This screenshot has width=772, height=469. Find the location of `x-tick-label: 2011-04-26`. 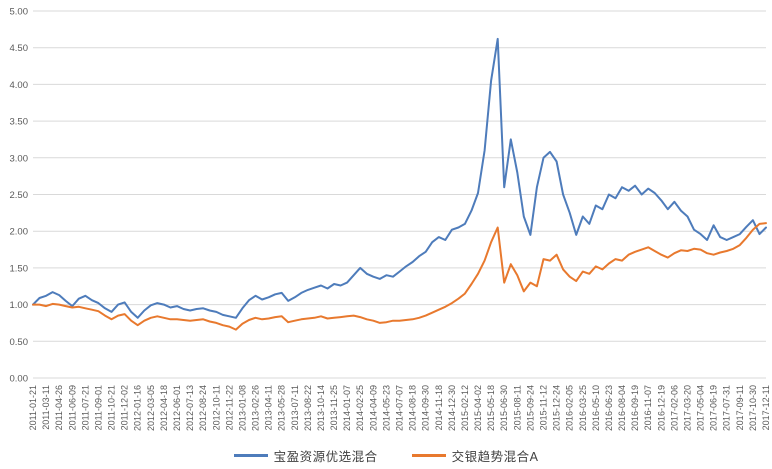

x-tick-label: 2011-04-26 is located at coordinates (59, 407).